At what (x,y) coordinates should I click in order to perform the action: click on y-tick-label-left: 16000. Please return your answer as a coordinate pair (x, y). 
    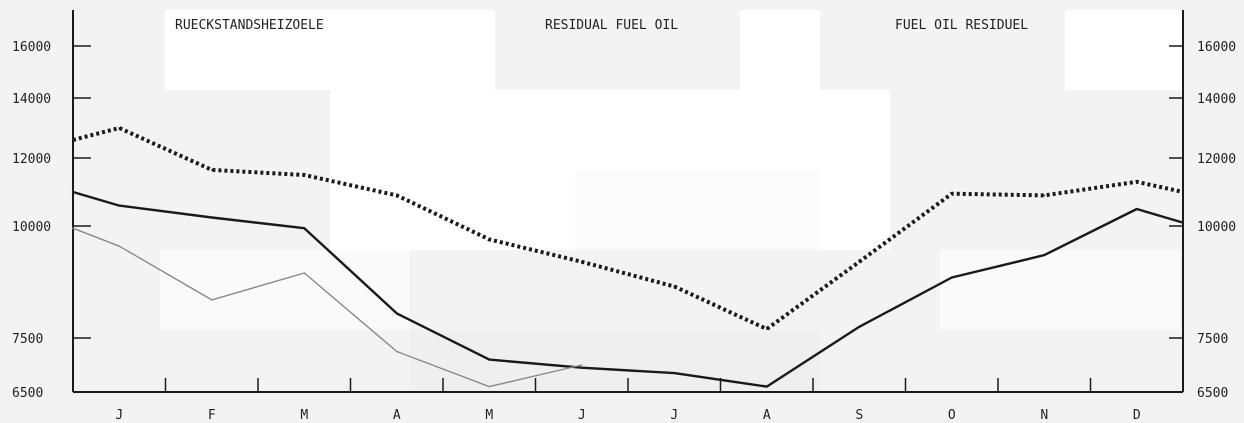
    Looking at the image, I should click on (31, 47).